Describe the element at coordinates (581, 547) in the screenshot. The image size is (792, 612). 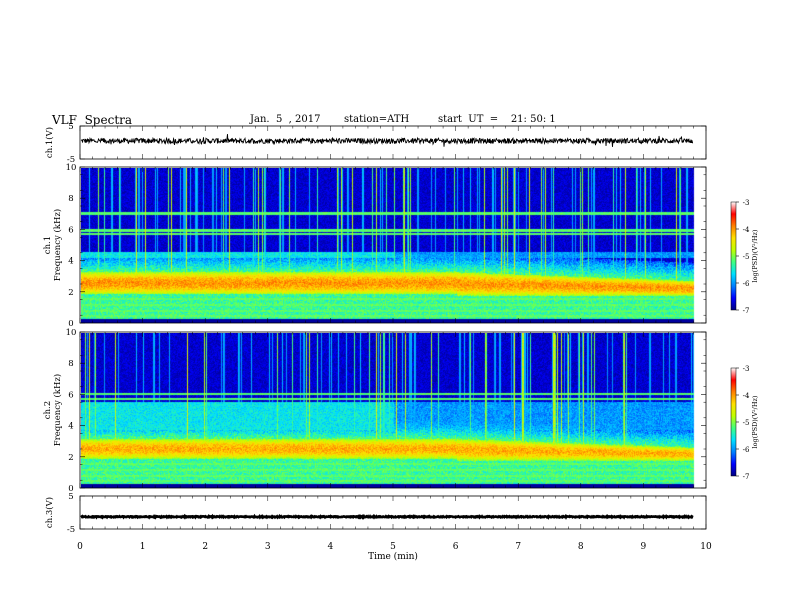
I see `x-tick-label: 8` at that location.